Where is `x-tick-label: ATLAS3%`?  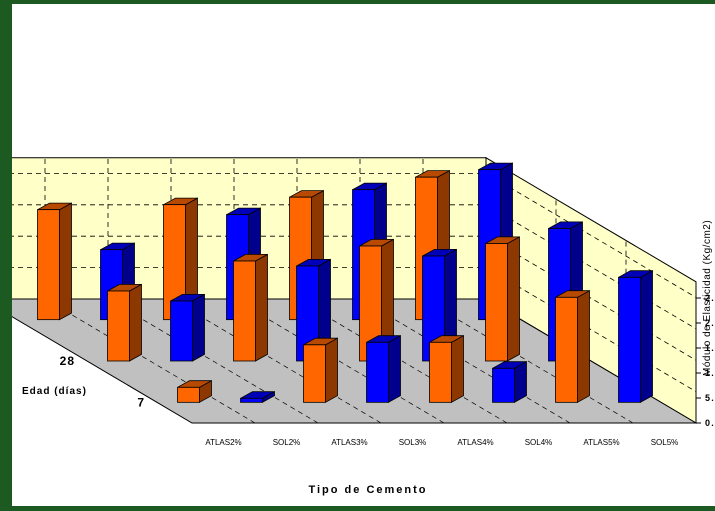
x-tick-label: ATLAS3% is located at coordinates (349, 442).